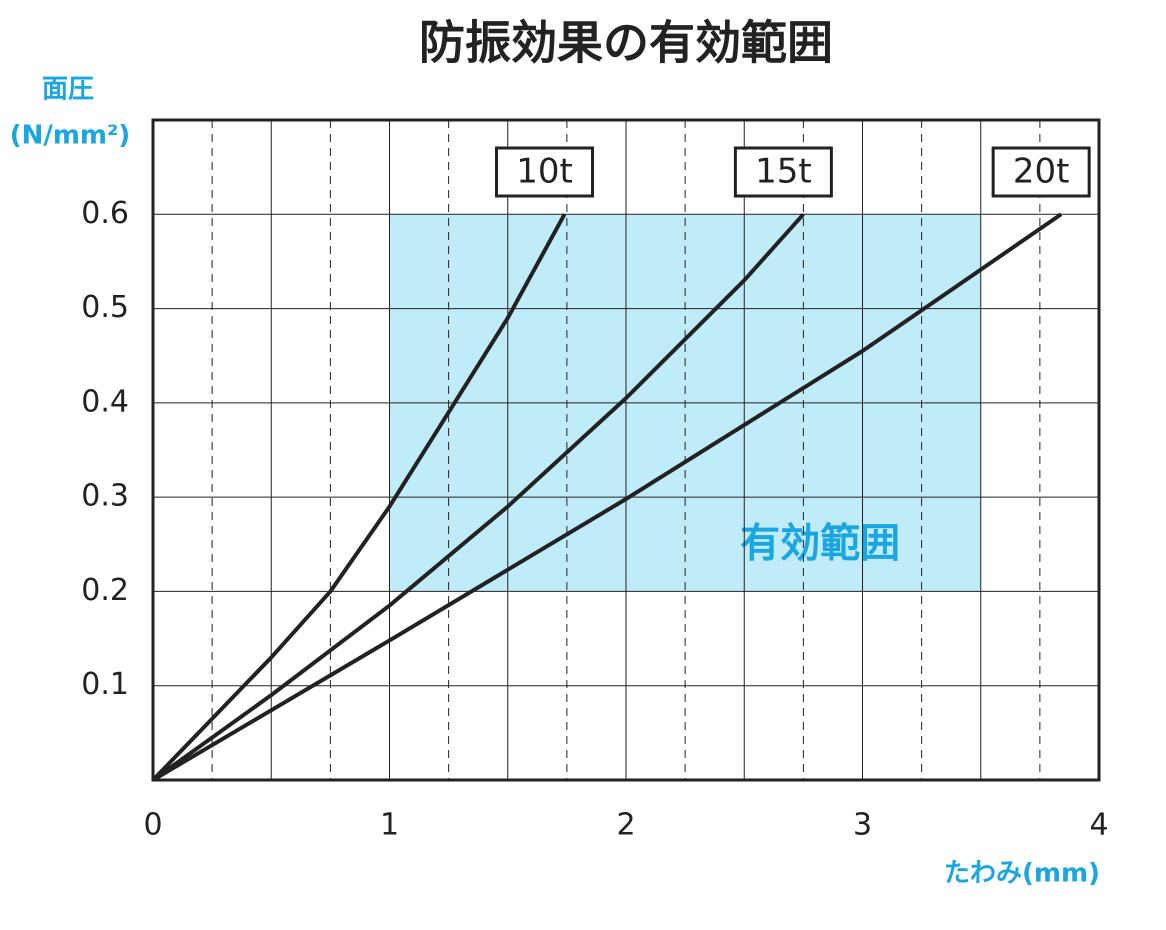 The image size is (1166, 930). Describe the element at coordinates (820, 543) in the screenshot. I see `region-label: 有効範囲` at that location.